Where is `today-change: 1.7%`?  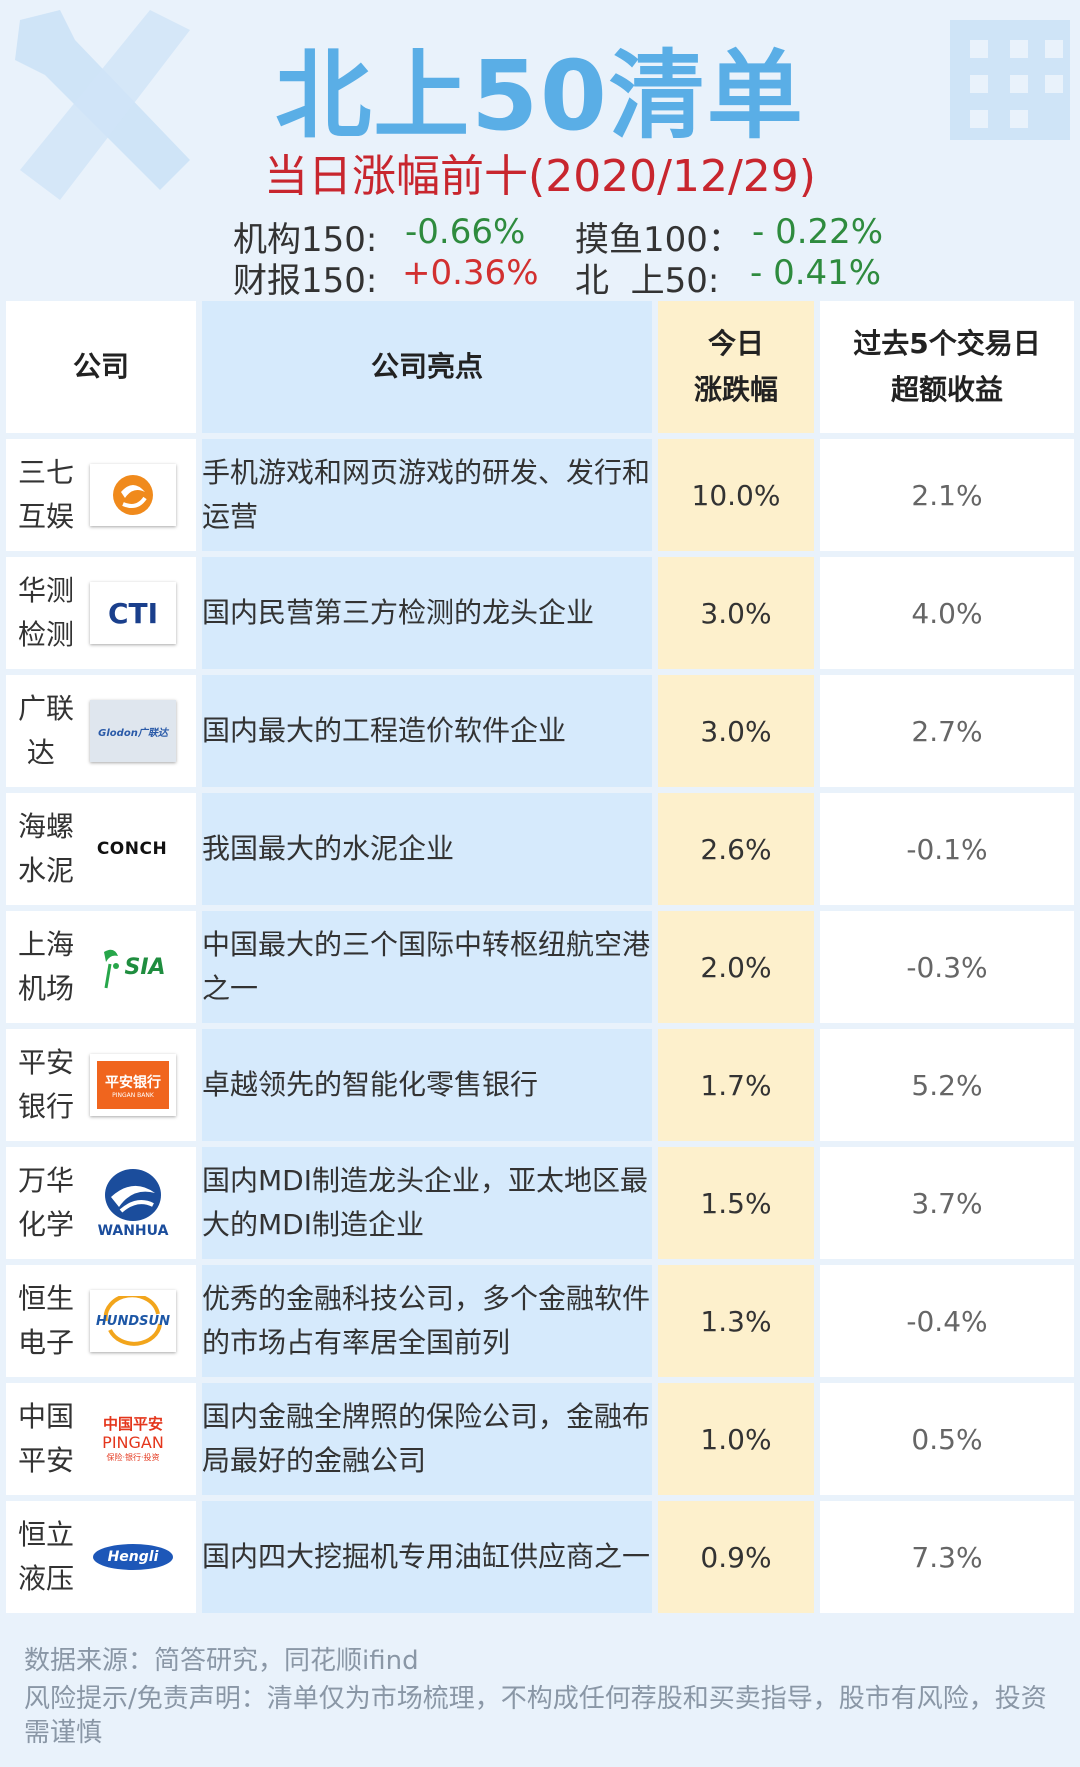
today-change: 1.7% is located at coordinates (736, 1085).